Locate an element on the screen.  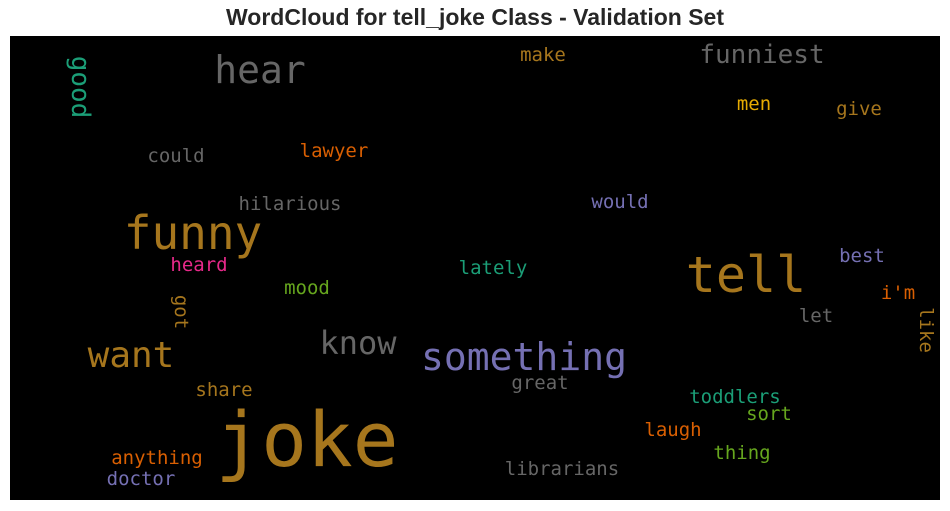
word-doctor: doctor is located at coordinates (141, 479).